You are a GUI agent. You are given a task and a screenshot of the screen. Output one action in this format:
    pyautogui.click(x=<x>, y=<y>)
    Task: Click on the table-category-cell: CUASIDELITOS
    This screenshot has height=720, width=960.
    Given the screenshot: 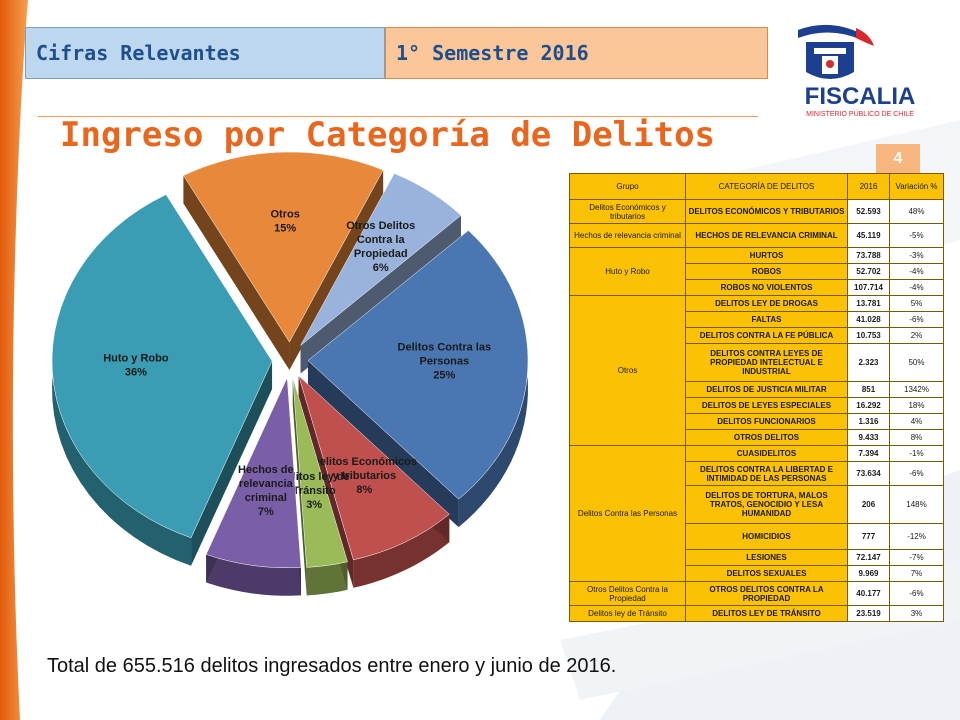 What is the action you would take?
    pyautogui.click(x=766, y=453)
    